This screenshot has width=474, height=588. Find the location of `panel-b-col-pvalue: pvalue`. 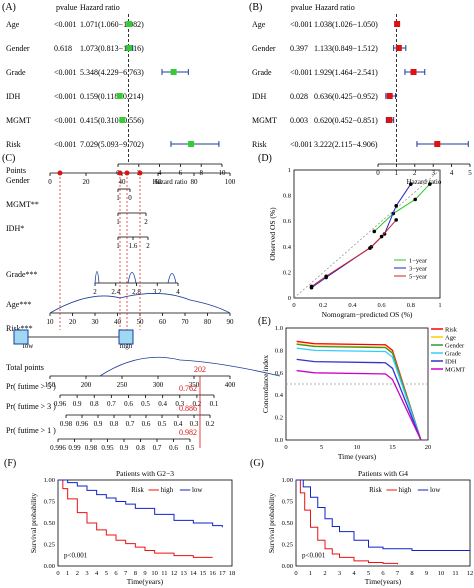

panel-b-col-pvalue: pvalue is located at coordinates (302, 7).